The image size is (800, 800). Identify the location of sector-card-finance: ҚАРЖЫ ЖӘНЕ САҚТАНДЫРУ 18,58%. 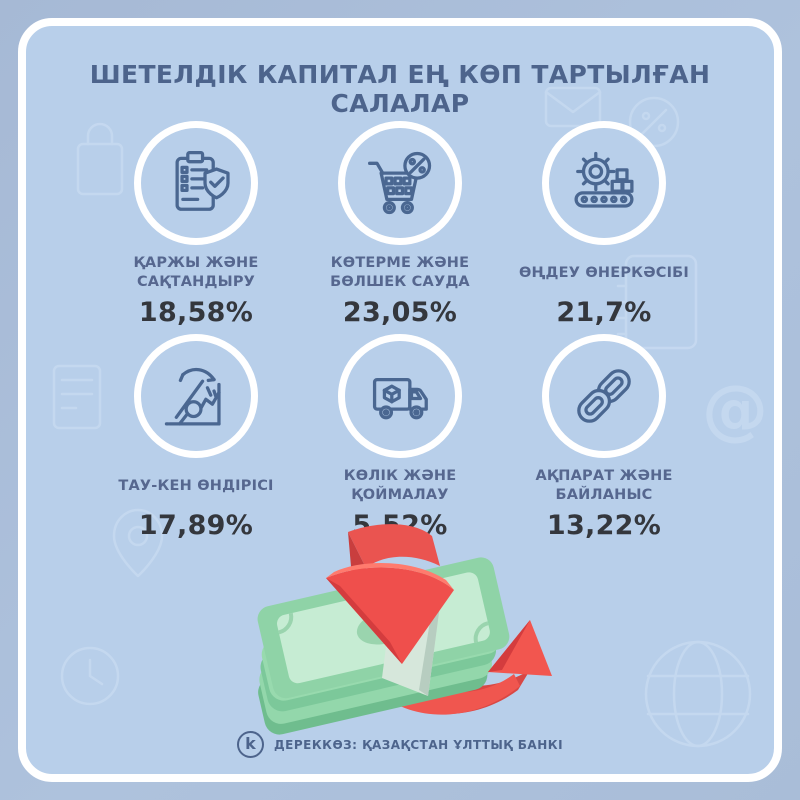
(196, 224).